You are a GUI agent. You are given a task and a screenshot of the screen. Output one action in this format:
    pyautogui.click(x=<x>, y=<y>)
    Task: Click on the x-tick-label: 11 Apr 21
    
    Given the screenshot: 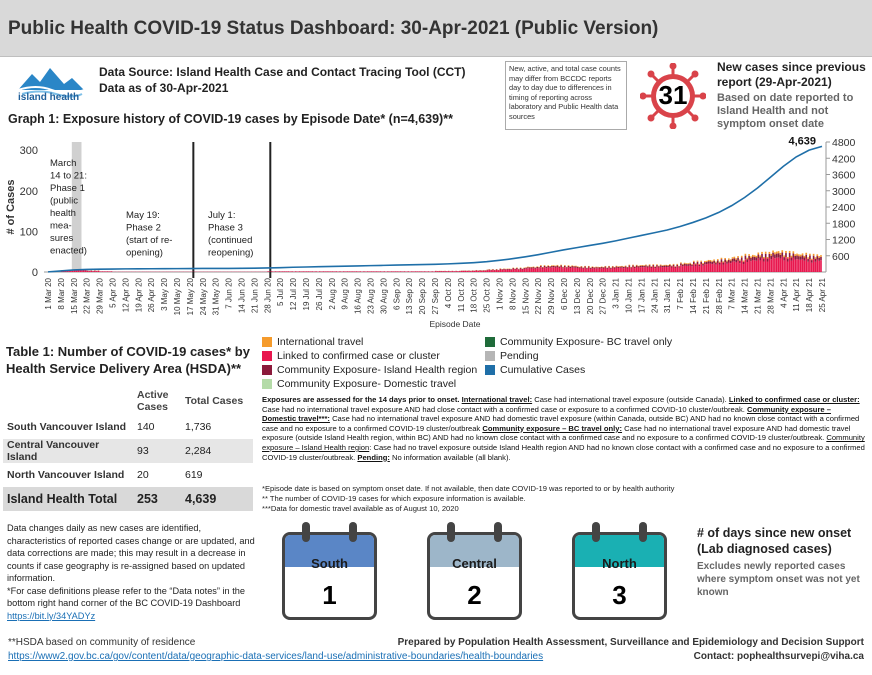 What is the action you would take?
    pyautogui.click(x=796, y=294)
    